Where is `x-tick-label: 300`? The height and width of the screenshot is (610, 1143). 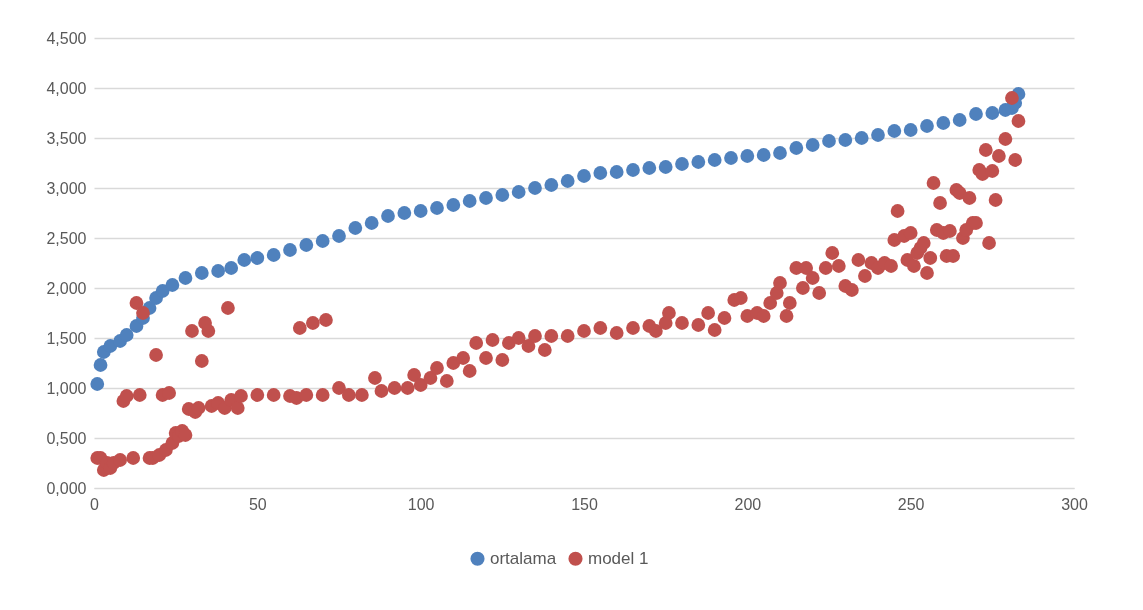
x-tick-label: 300 is located at coordinates (1074, 504).